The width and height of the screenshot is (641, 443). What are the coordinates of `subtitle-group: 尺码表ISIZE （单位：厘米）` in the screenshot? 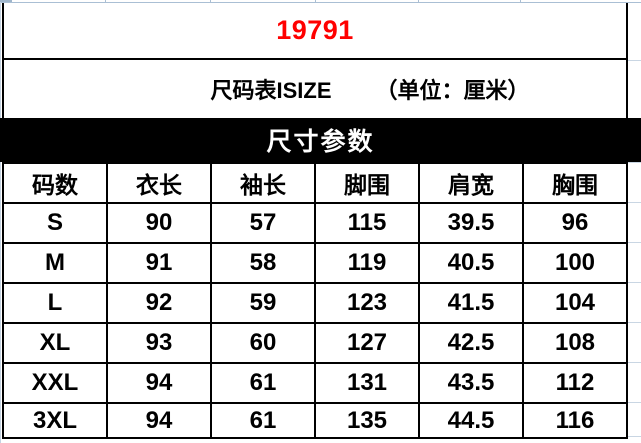 It's located at (369, 89).